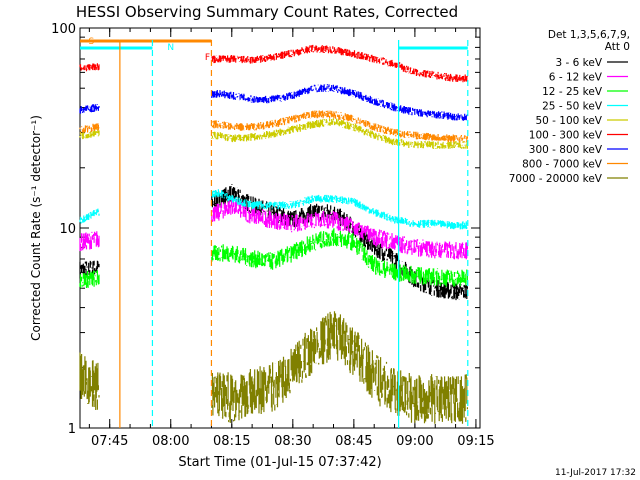 This screenshot has height=480, width=640. I want to click on legend-label: 800 - 7000 keV, so click(562, 165).